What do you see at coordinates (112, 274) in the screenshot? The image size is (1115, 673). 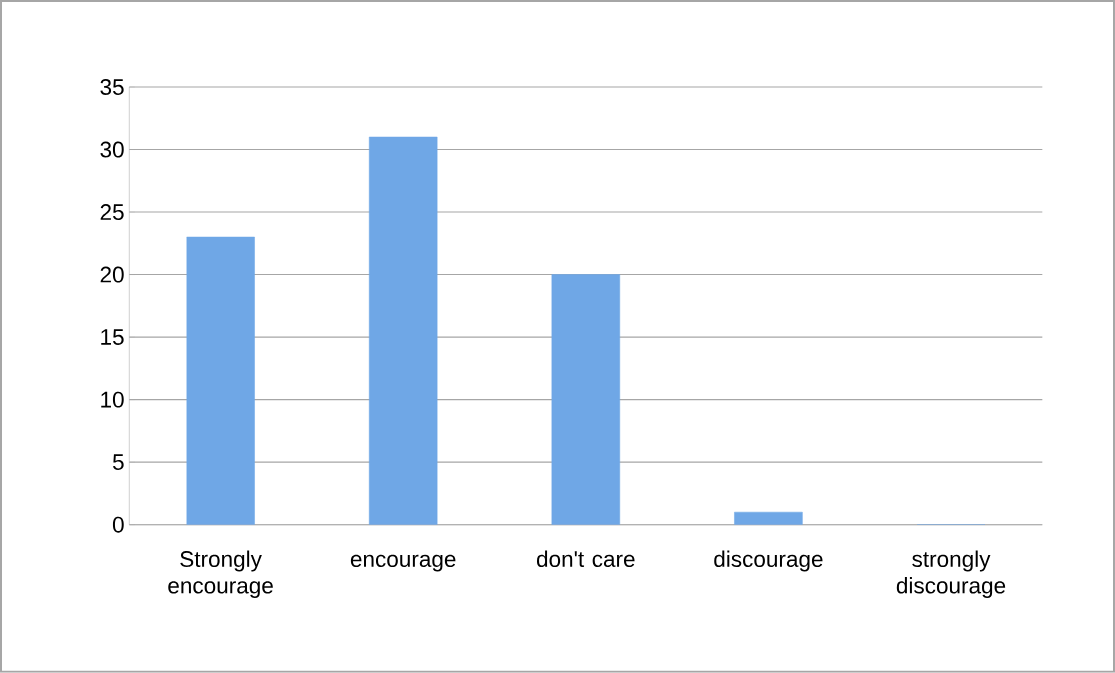 I see `y-tick-label: 20` at bounding box center [112, 274].